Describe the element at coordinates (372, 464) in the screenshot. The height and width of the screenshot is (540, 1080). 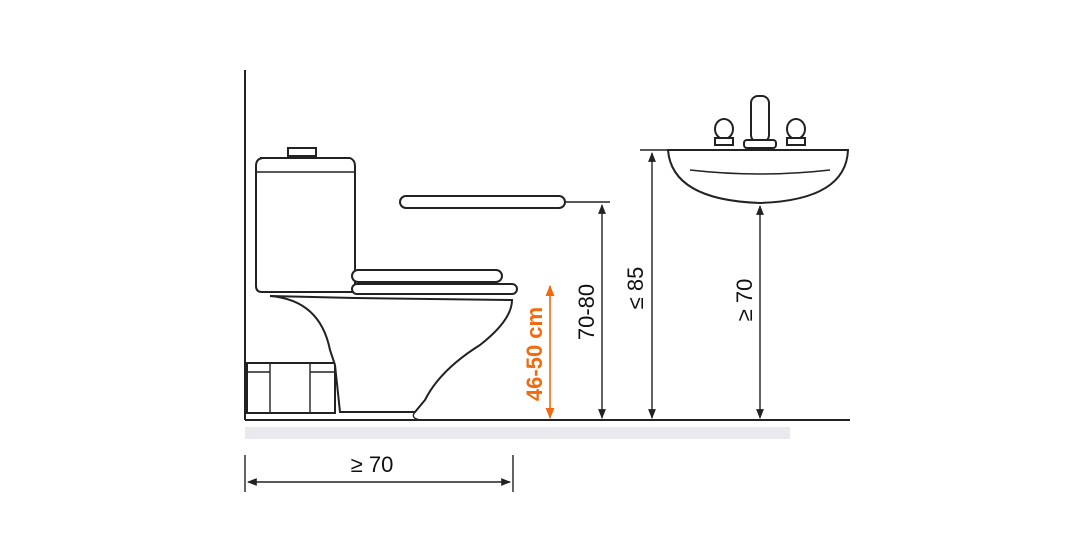
I see `front-clearance-label: ≥ 70` at that location.